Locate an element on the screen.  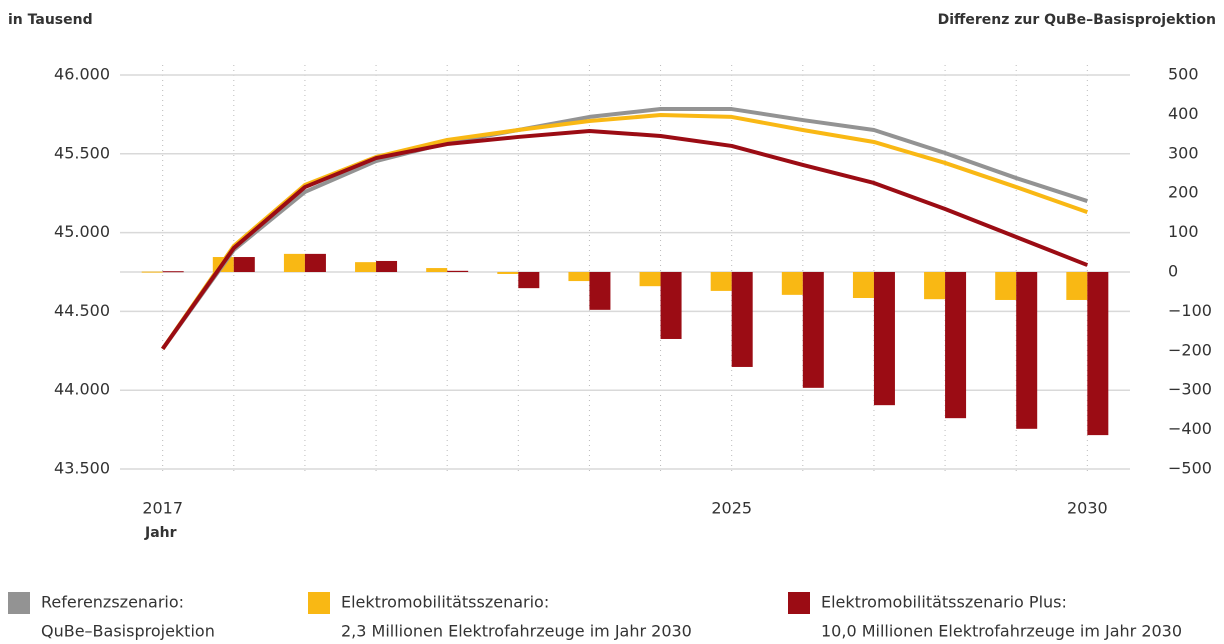
y2-tick-label: −500 is located at coordinates (1190, 468).